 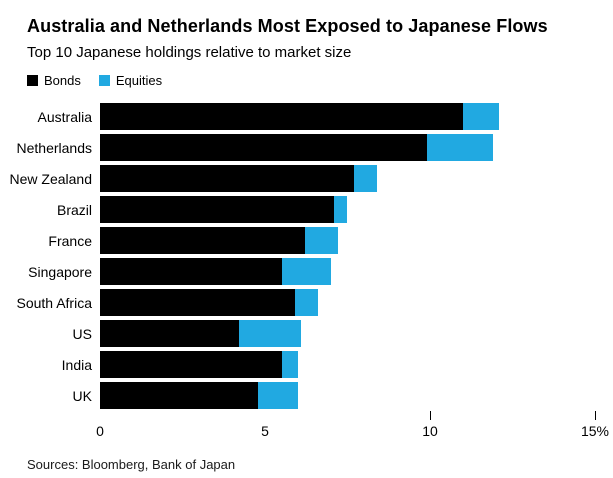 I want to click on legend-label: Bonds, so click(x=62, y=80).